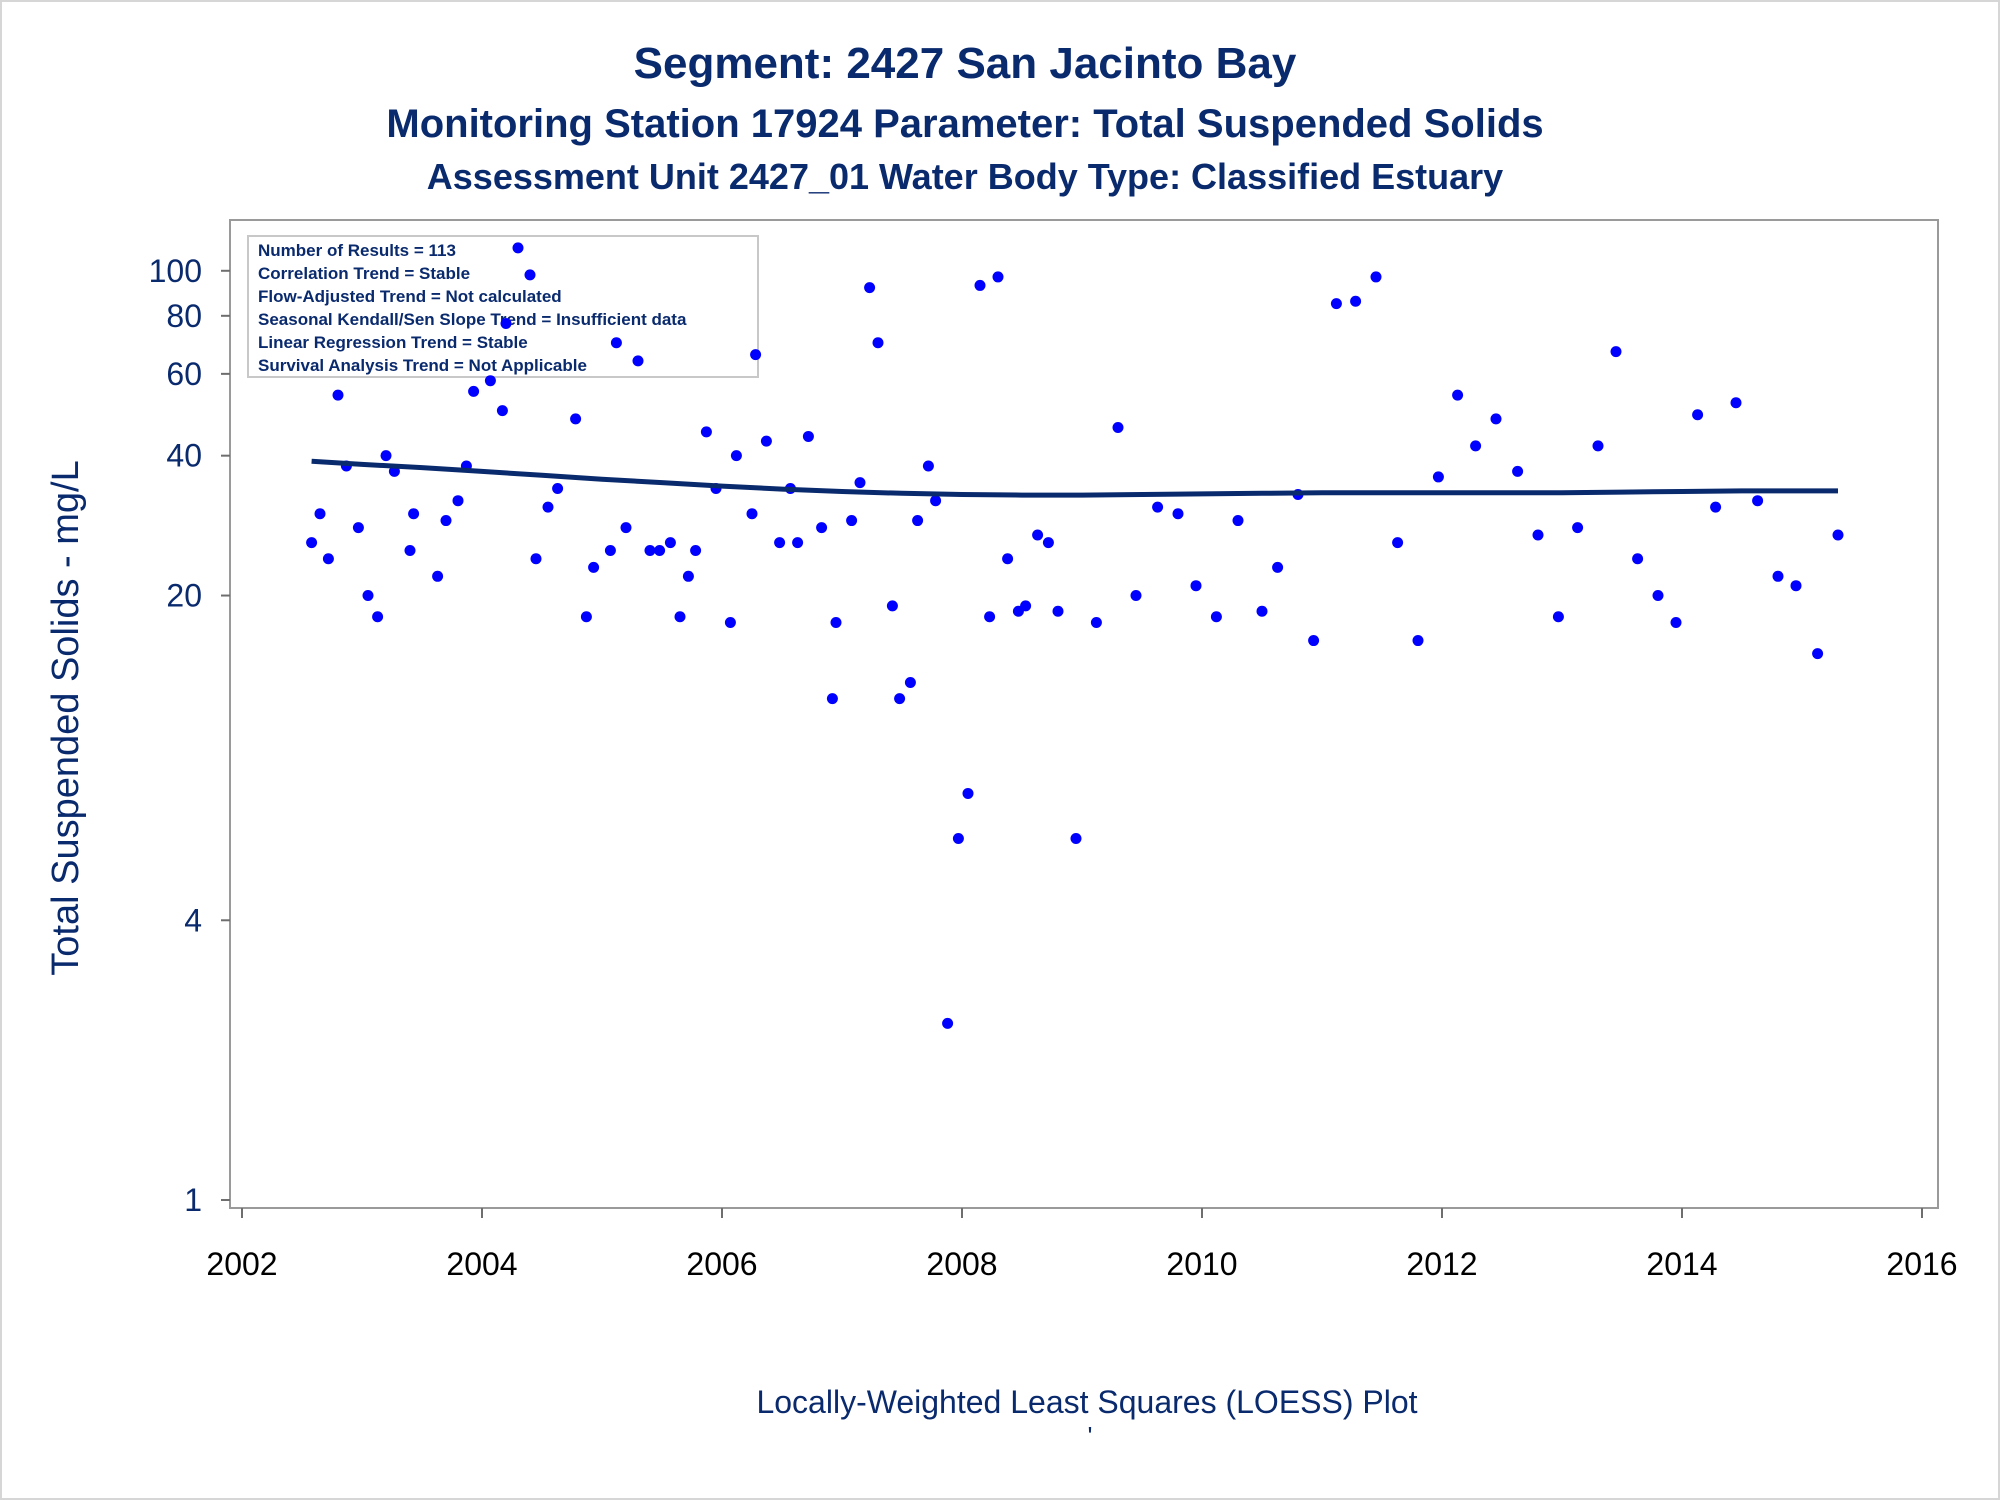  I want to click on chart-title: Segment: 2427 San Jacinto Bay, so click(965, 63).